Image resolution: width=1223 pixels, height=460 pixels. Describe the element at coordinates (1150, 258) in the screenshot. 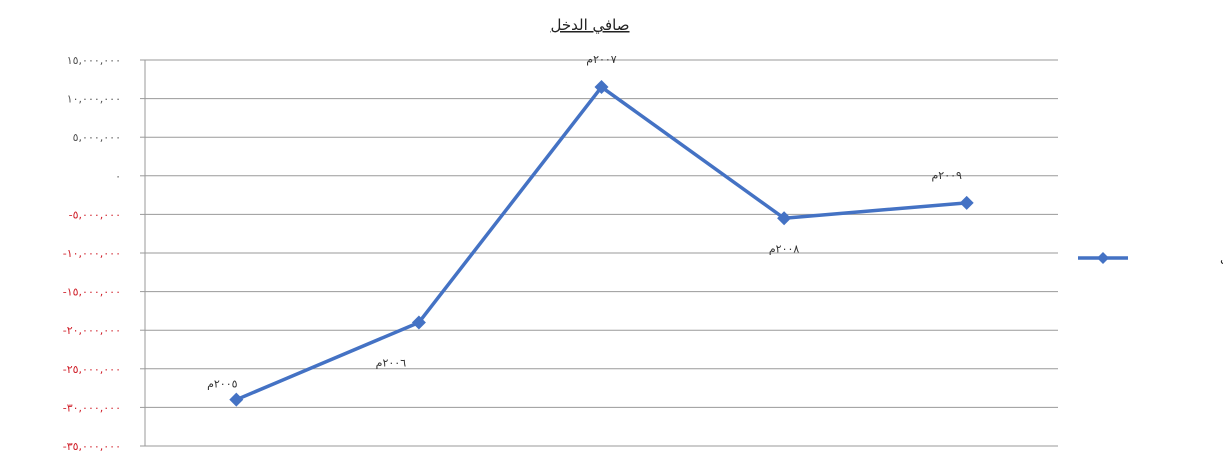

I see `legend: صافي الدخل` at that location.